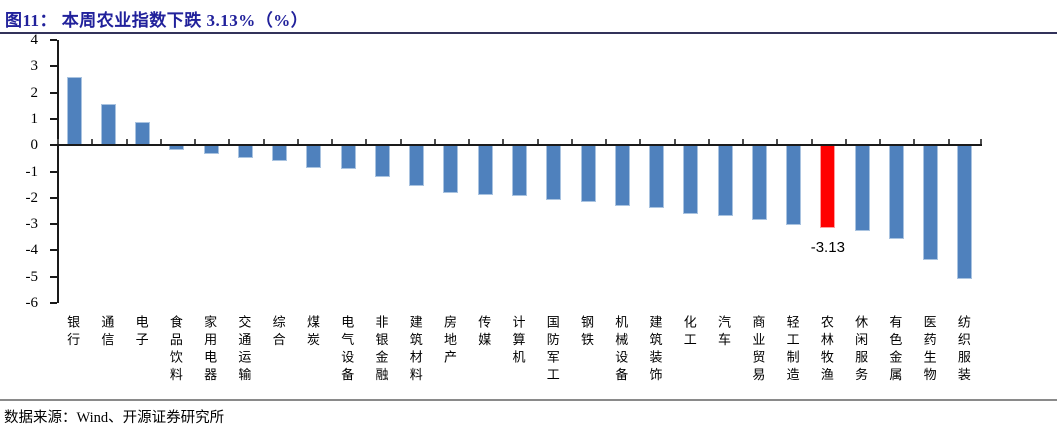  I want to click on bar-综合, so click(280, 153).